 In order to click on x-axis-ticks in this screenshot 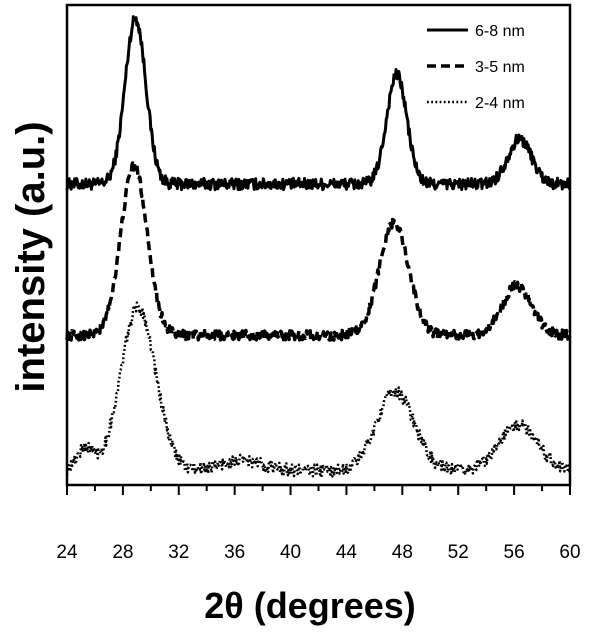, I will do `click(318, 490)`.